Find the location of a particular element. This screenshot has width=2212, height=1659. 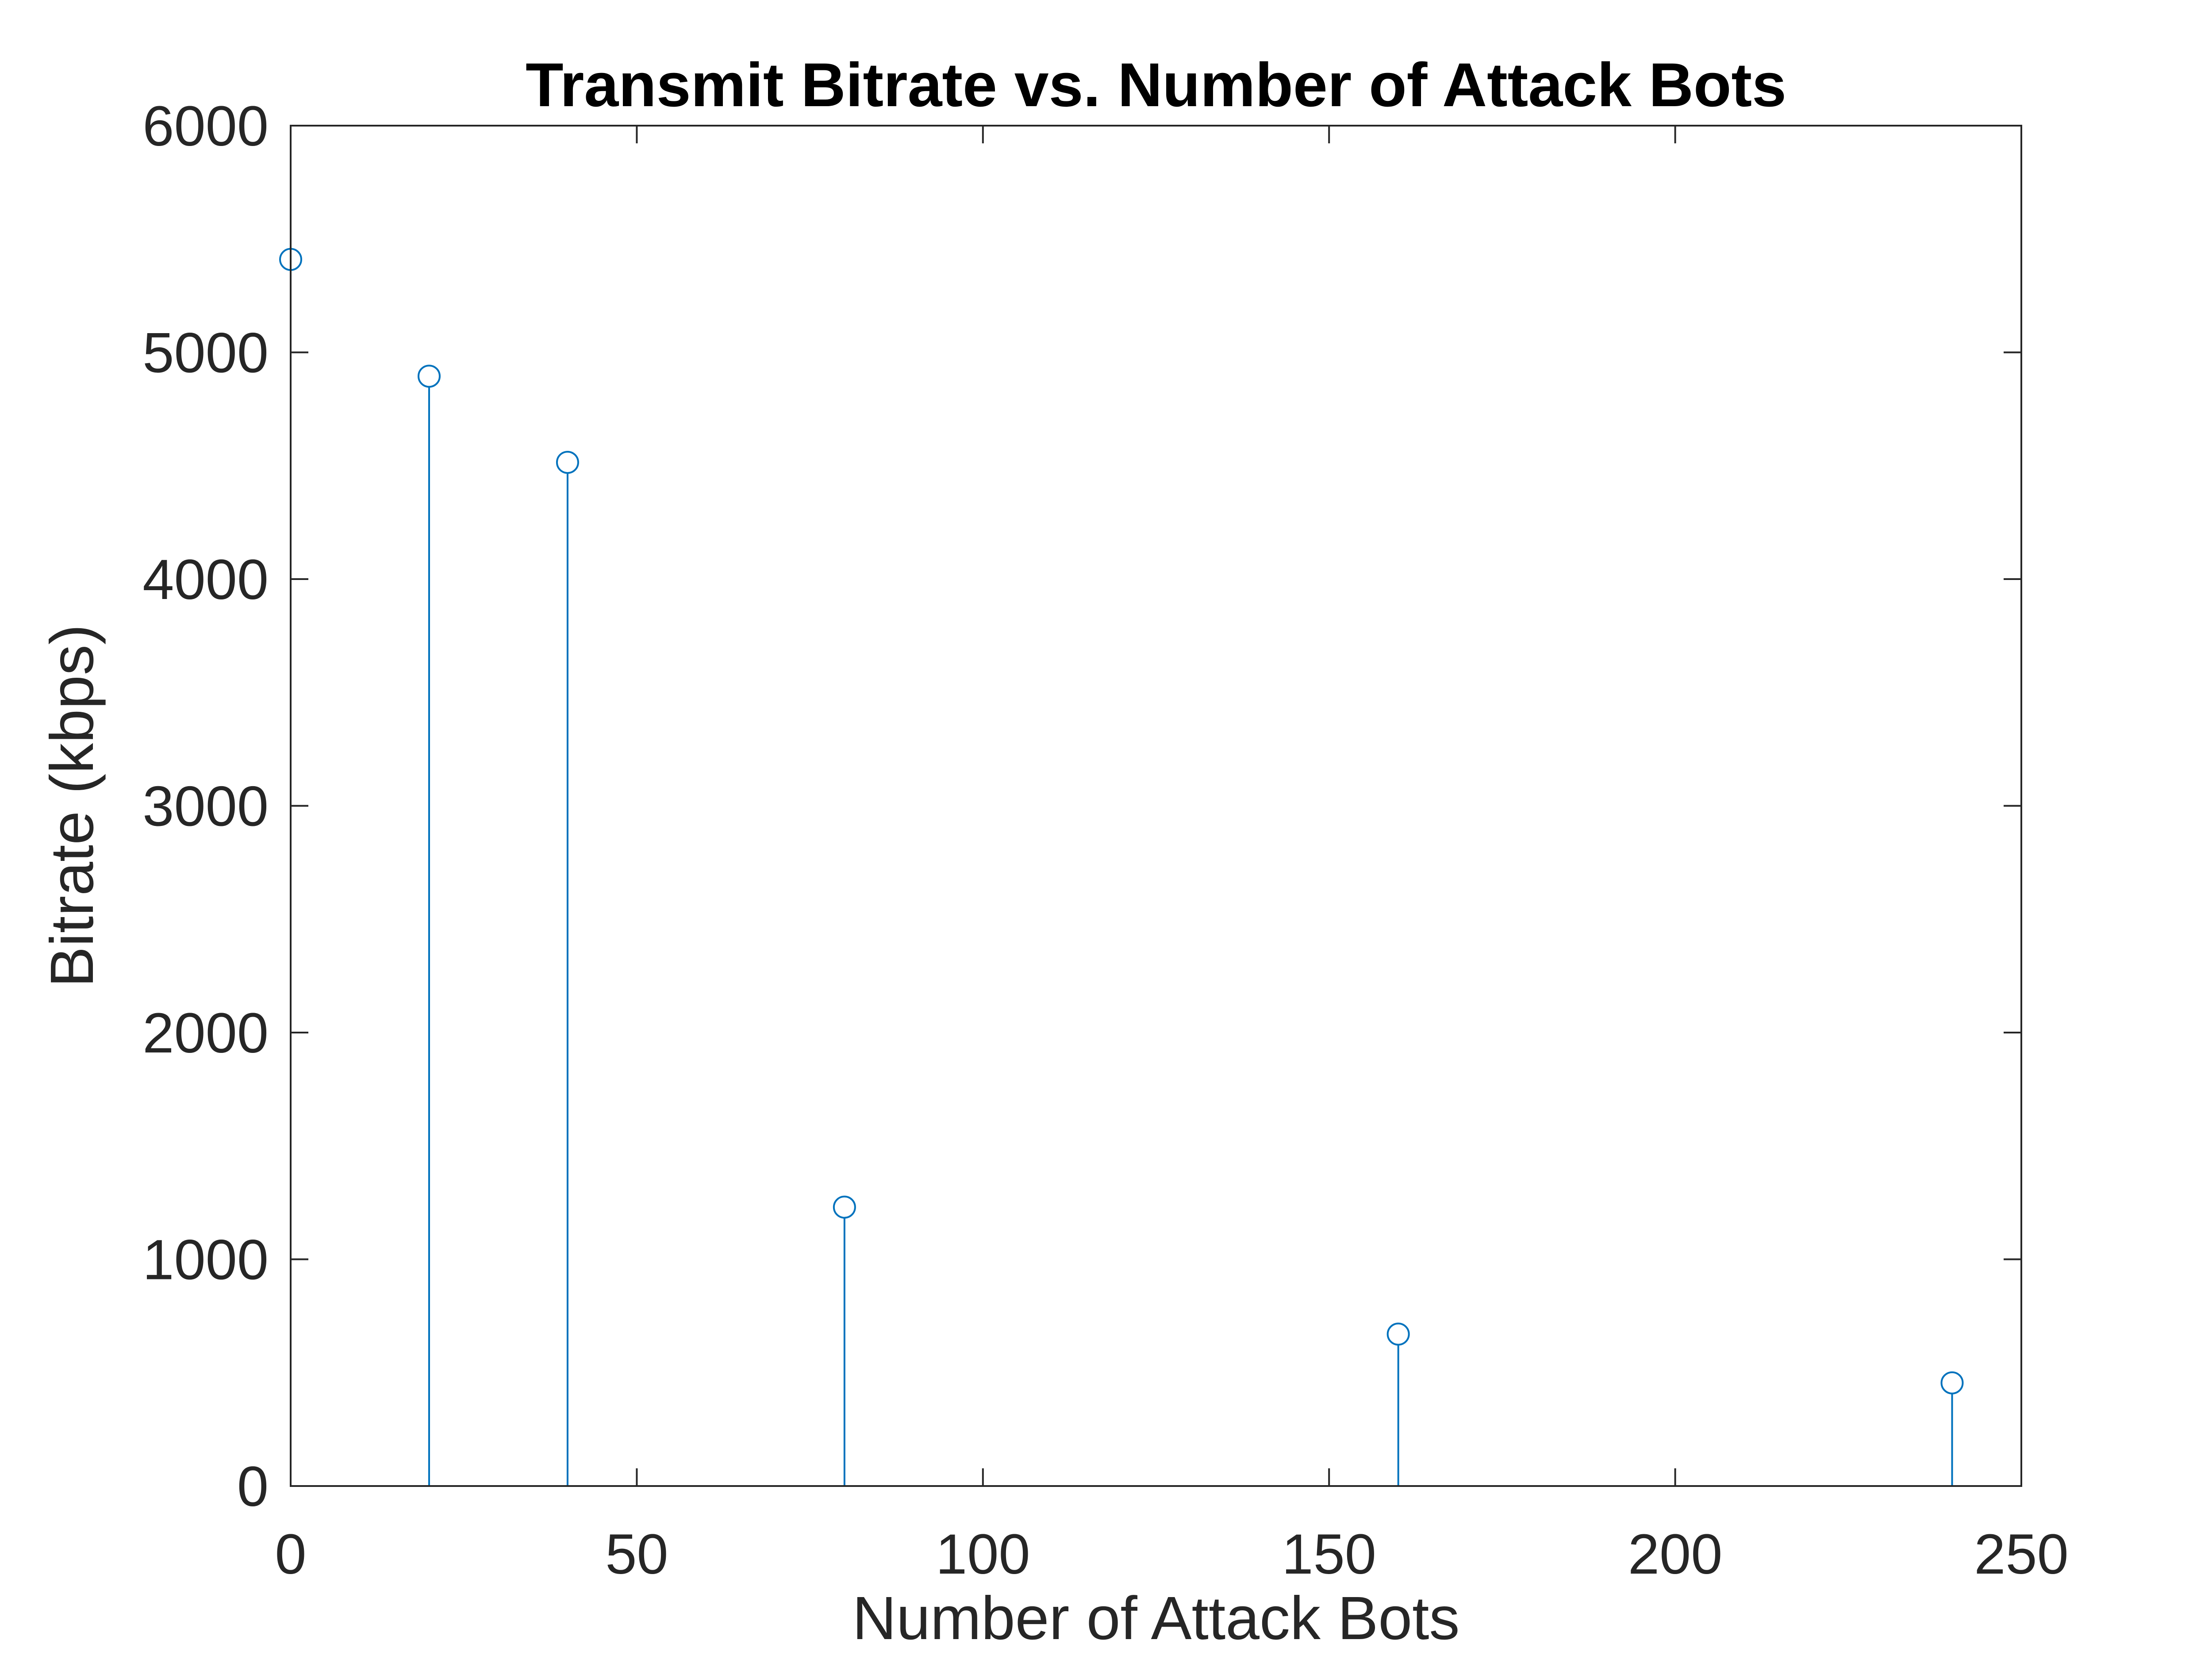

x-tick-label: 0 is located at coordinates (291, 1555).